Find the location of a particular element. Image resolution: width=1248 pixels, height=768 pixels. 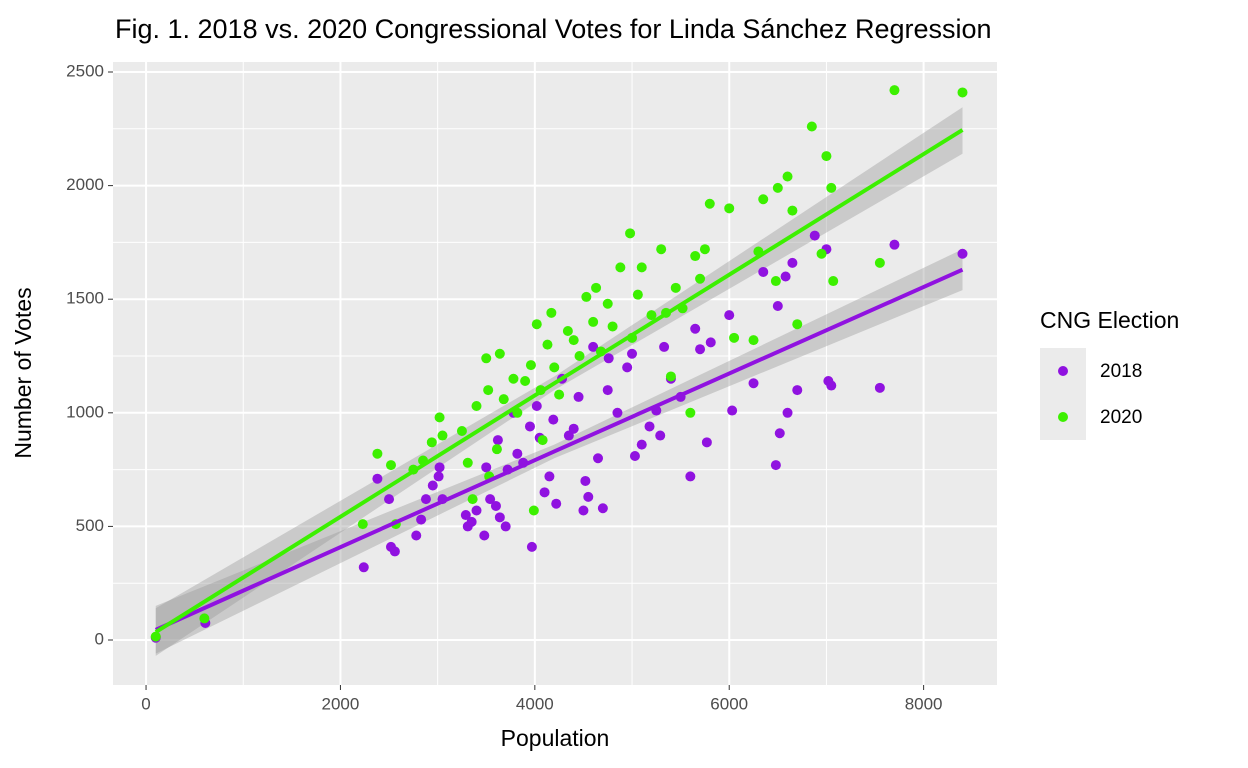

y-tick-label: 2500 is located at coordinates (85, 70).